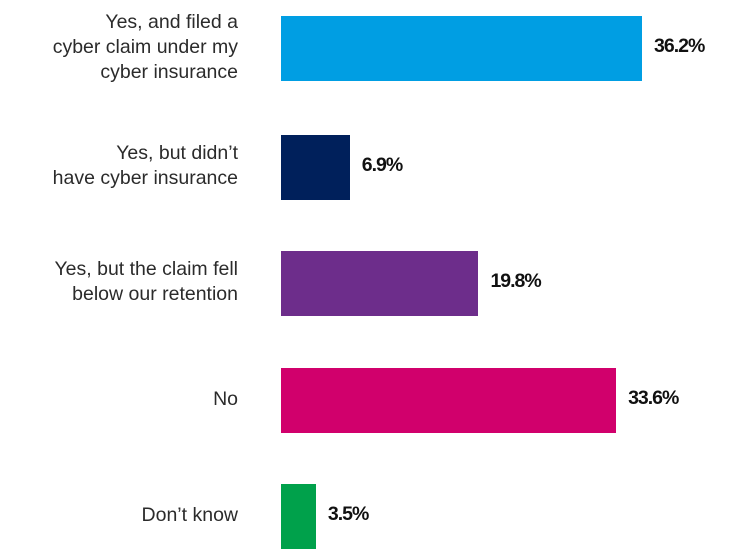 This screenshot has width=735, height=549. Describe the element at coordinates (177, 153) in the screenshot. I see `category-label-line: Yes, but didn’t` at that location.